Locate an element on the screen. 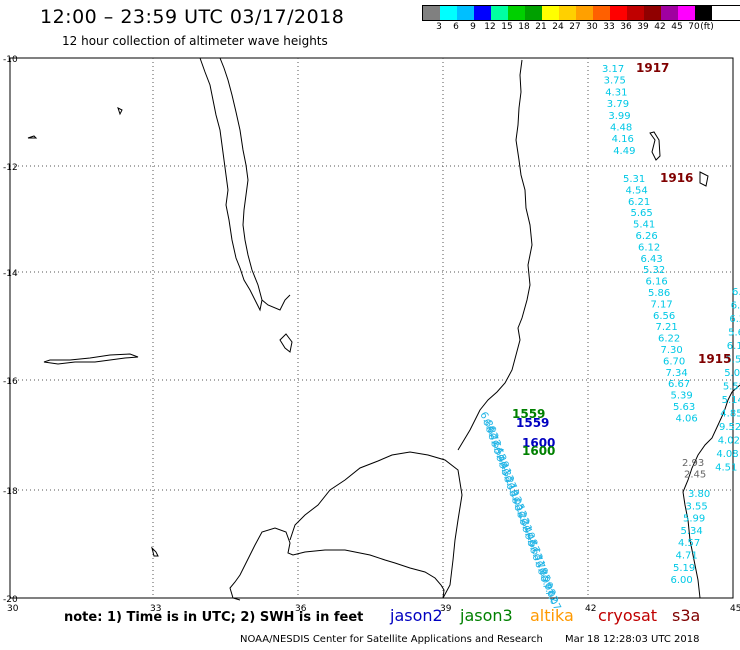 Image resolution: width=740 pixels, height=650 pixels. track-b-tail-value: 2.93 is located at coordinates (693, 463).